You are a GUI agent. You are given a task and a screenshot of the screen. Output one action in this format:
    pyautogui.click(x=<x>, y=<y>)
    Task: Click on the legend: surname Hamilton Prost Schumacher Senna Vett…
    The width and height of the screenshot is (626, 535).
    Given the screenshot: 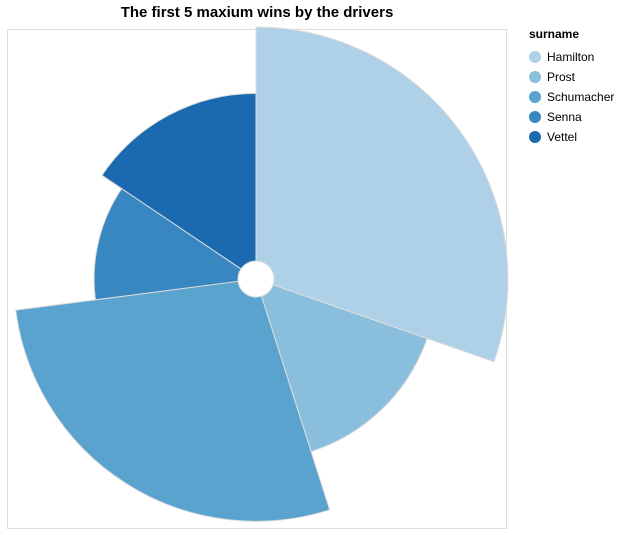 What is the action you would take?
    pyautogui.click(x=571, y=87)
    